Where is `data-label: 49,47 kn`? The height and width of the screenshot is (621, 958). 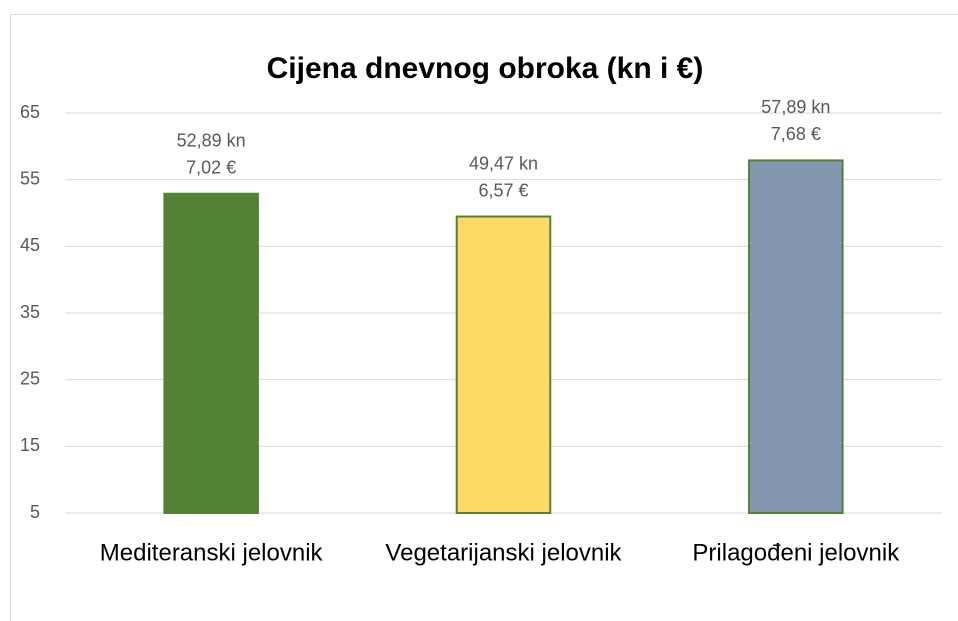 data-label: 49,47 kn is located at coordinates (503, 163).